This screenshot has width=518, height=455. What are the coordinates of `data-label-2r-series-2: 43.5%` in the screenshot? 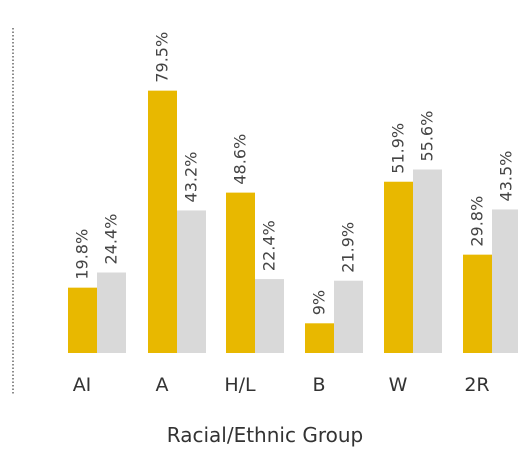 It's located at (506, 176).